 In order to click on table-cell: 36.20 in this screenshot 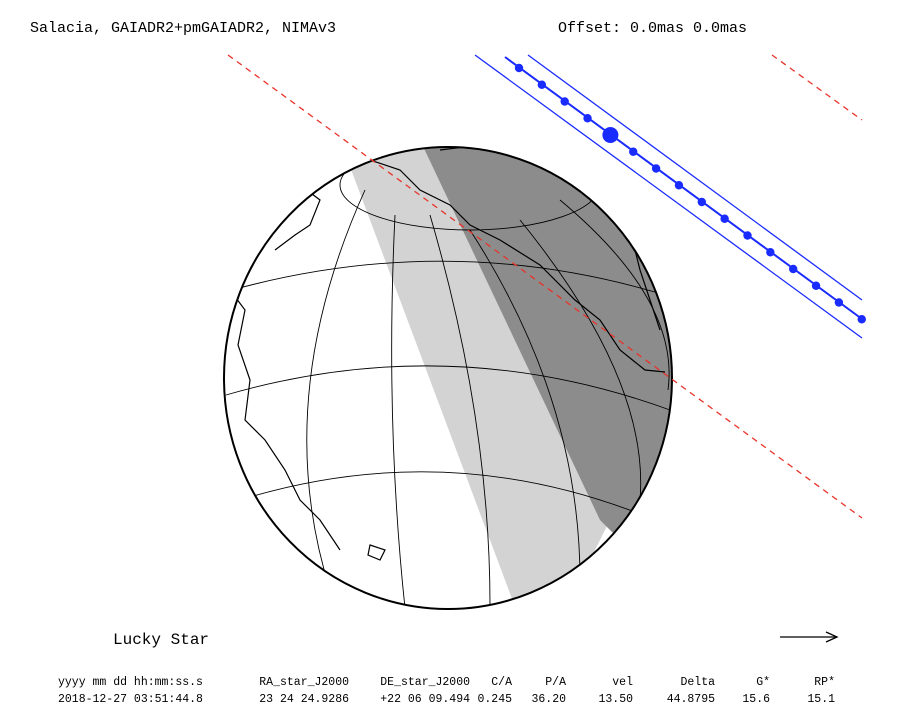, I will do `click(548, 699)`.